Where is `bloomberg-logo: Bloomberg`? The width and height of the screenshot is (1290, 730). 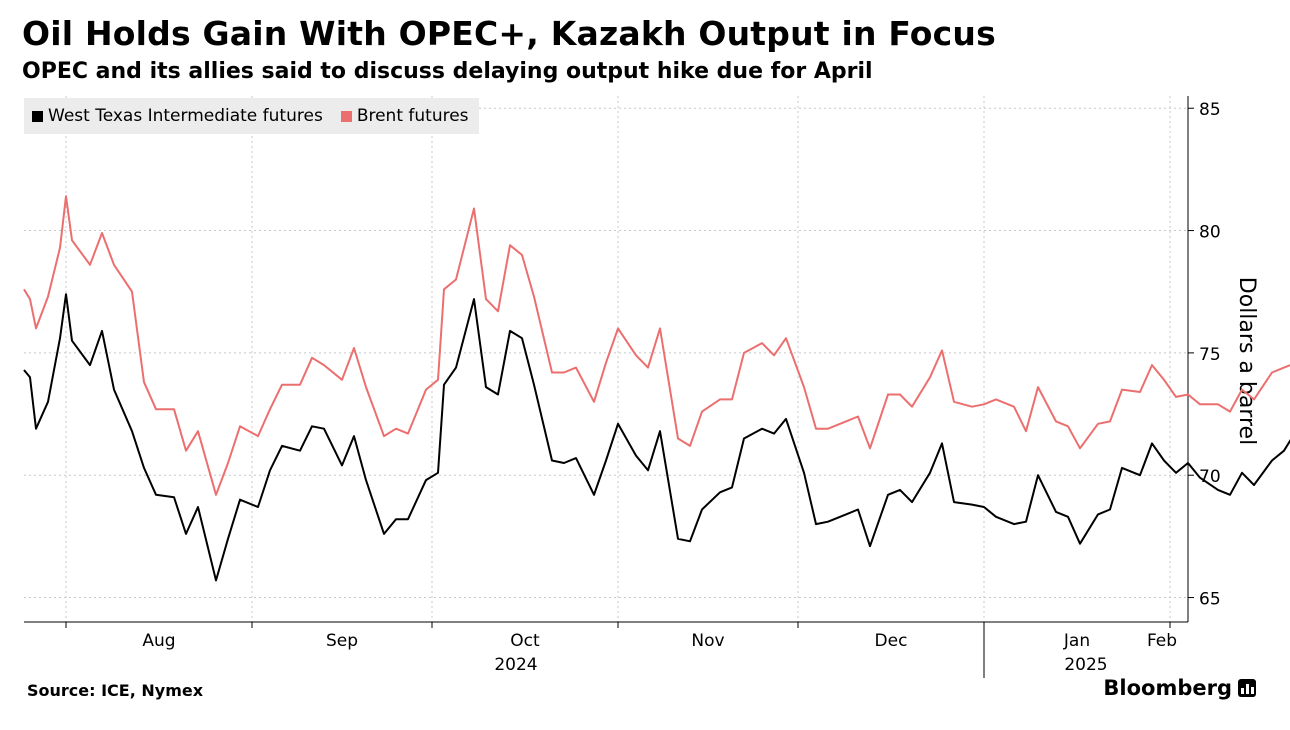 bloomberg-logo: Bloomberg is located at coordinates (1179, 688).